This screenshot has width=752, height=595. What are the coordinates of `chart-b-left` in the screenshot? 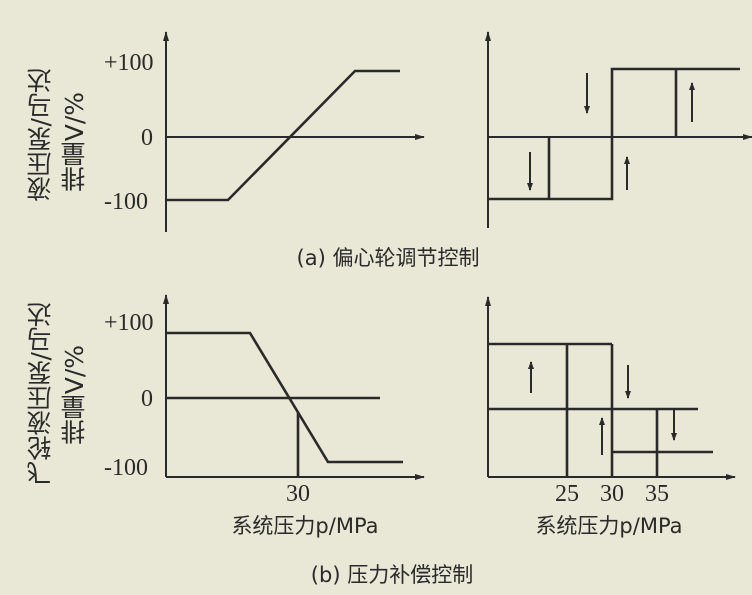 It's located at (294, 387).